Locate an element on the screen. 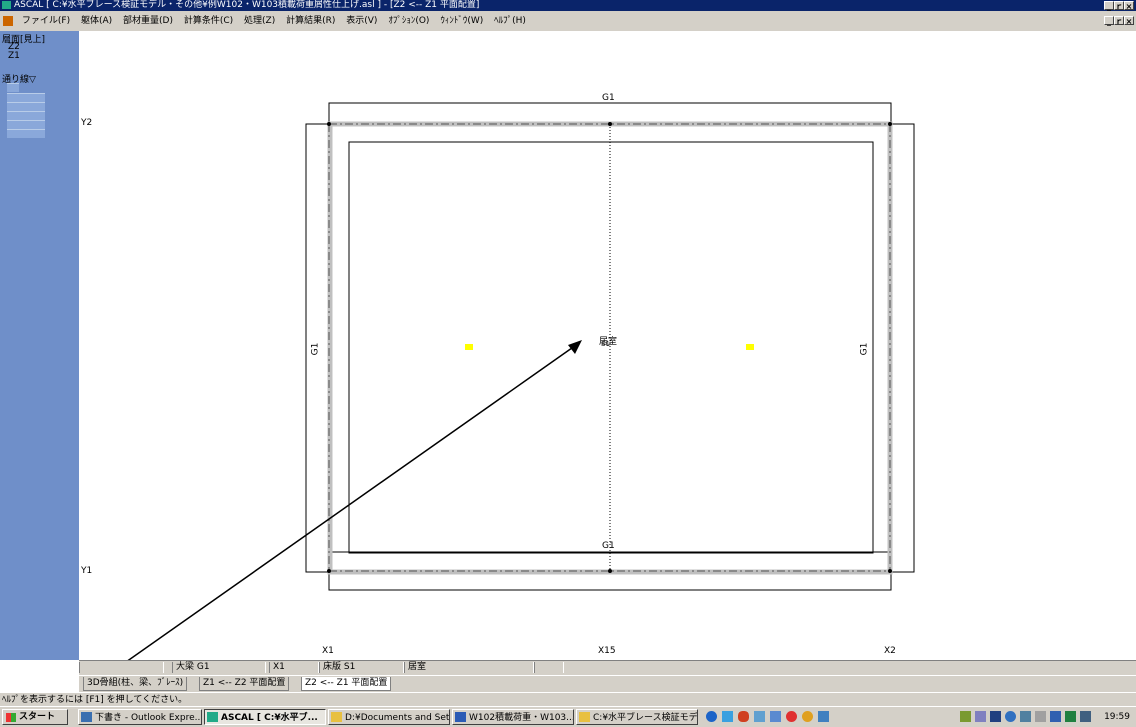 The height and width of the screenshot is (727, 1136). word-icon is located at coordinates (460, 717).